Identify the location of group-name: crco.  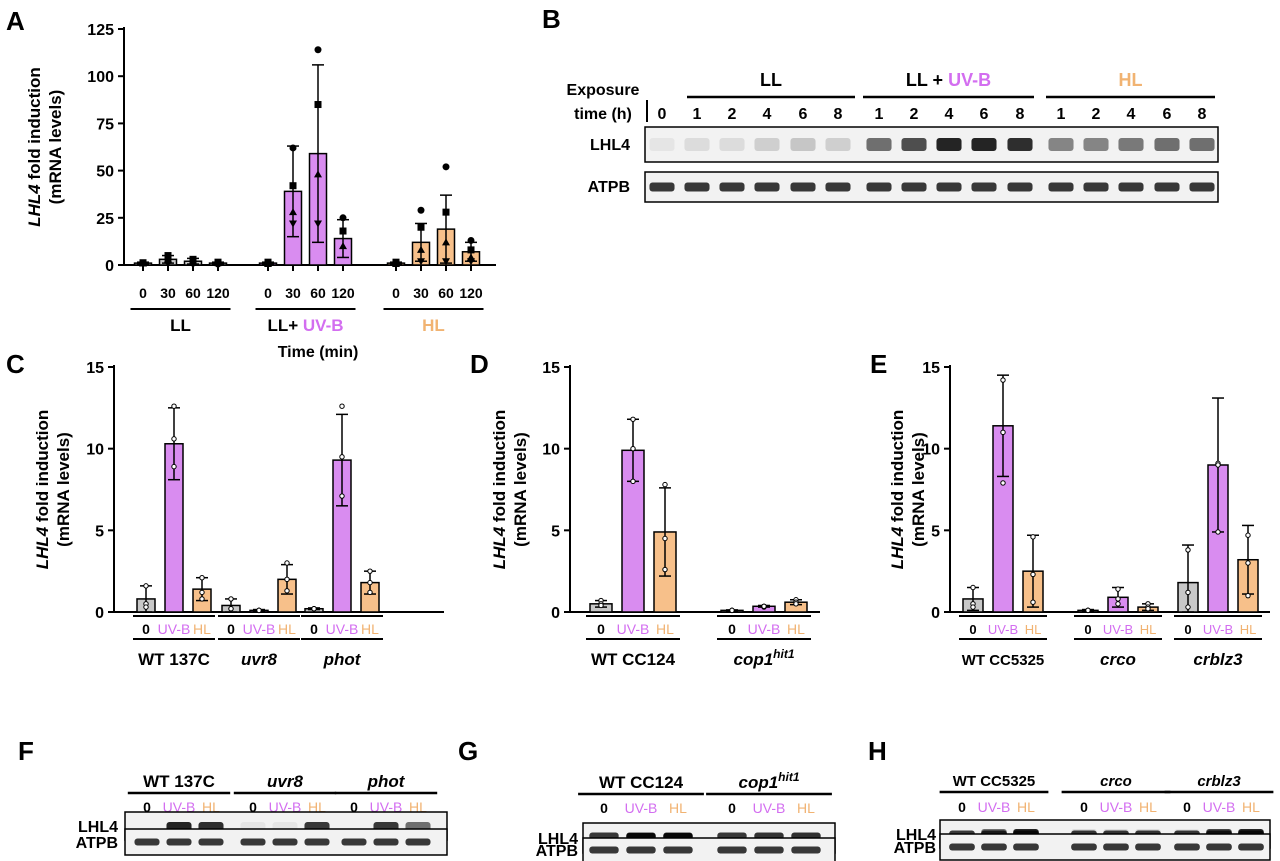
(1118, 659).